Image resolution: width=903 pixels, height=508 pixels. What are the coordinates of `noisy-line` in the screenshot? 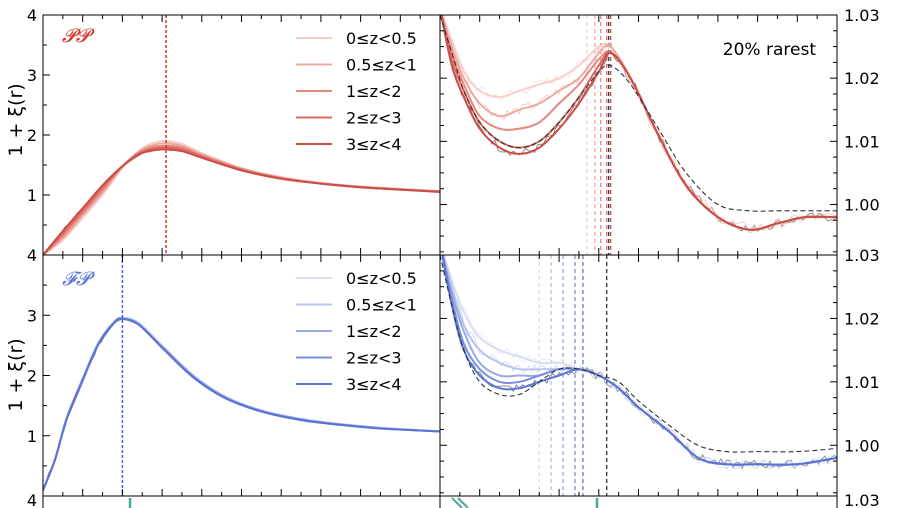 It's located at (241, 201).